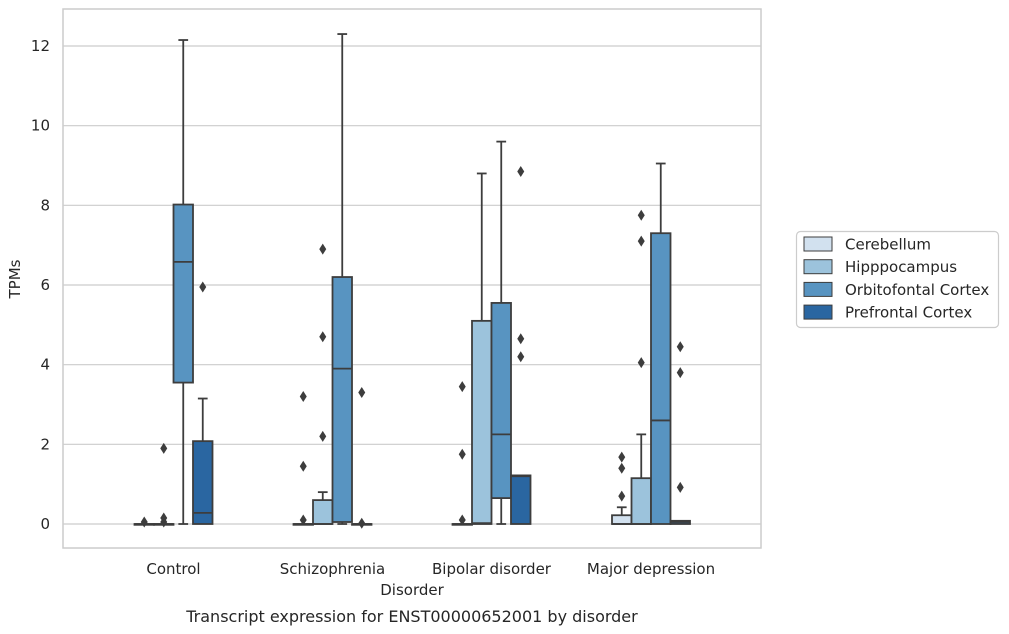 This screenshot has height=634, width=1009. Describe the element at coordinates (45, 524) in the screenshot. I see `y-tick-label: 0` at that location.